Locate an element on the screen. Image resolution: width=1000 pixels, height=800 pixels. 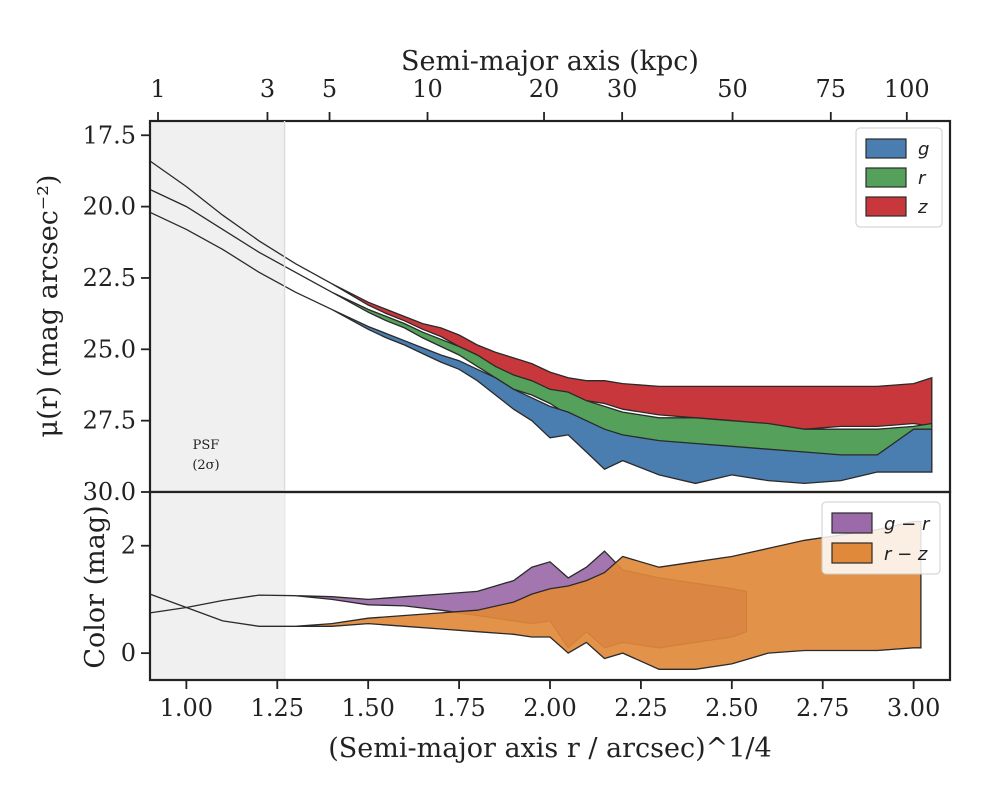
x-tick-label: 1.75 is located at coordinates (458, 708).